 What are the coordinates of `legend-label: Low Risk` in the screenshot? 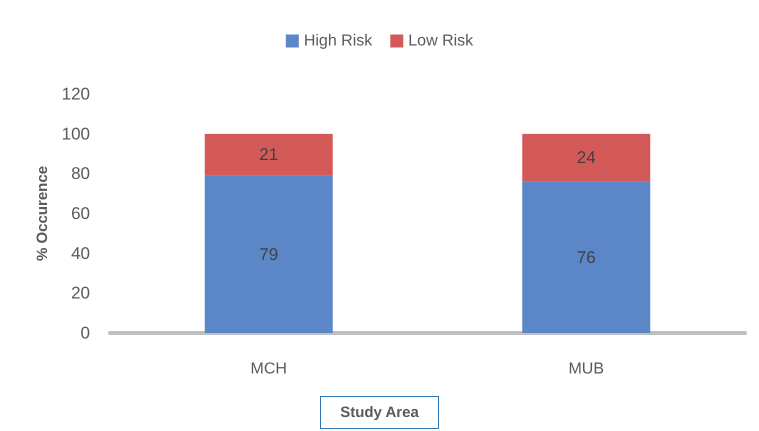 It's located at (441, 41).